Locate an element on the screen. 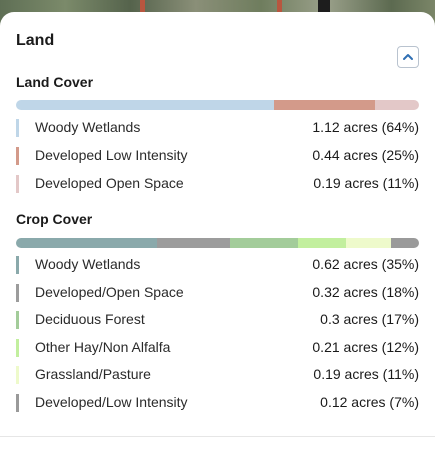 This screenshot has height=450, width=435. panel-header: Land is located at coordinates (217, 50).